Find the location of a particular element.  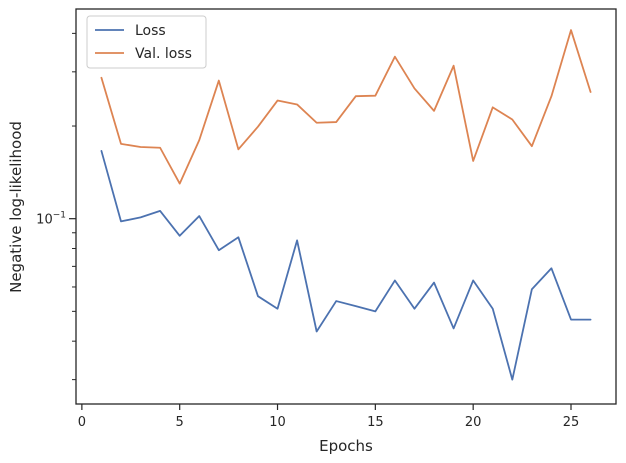

legend-label-loss: Loss is located at coordinates (150, 31).